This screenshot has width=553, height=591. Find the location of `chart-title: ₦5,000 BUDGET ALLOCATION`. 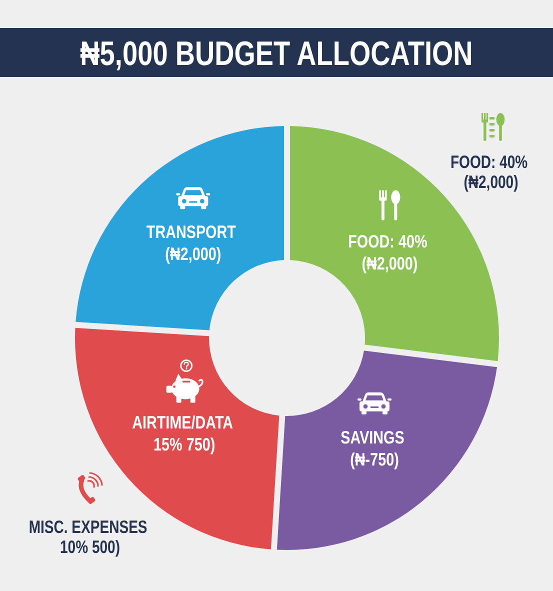

chart-title: ₦5,000 BUDGET ALLOCATION is located at coordinates (276, 53).